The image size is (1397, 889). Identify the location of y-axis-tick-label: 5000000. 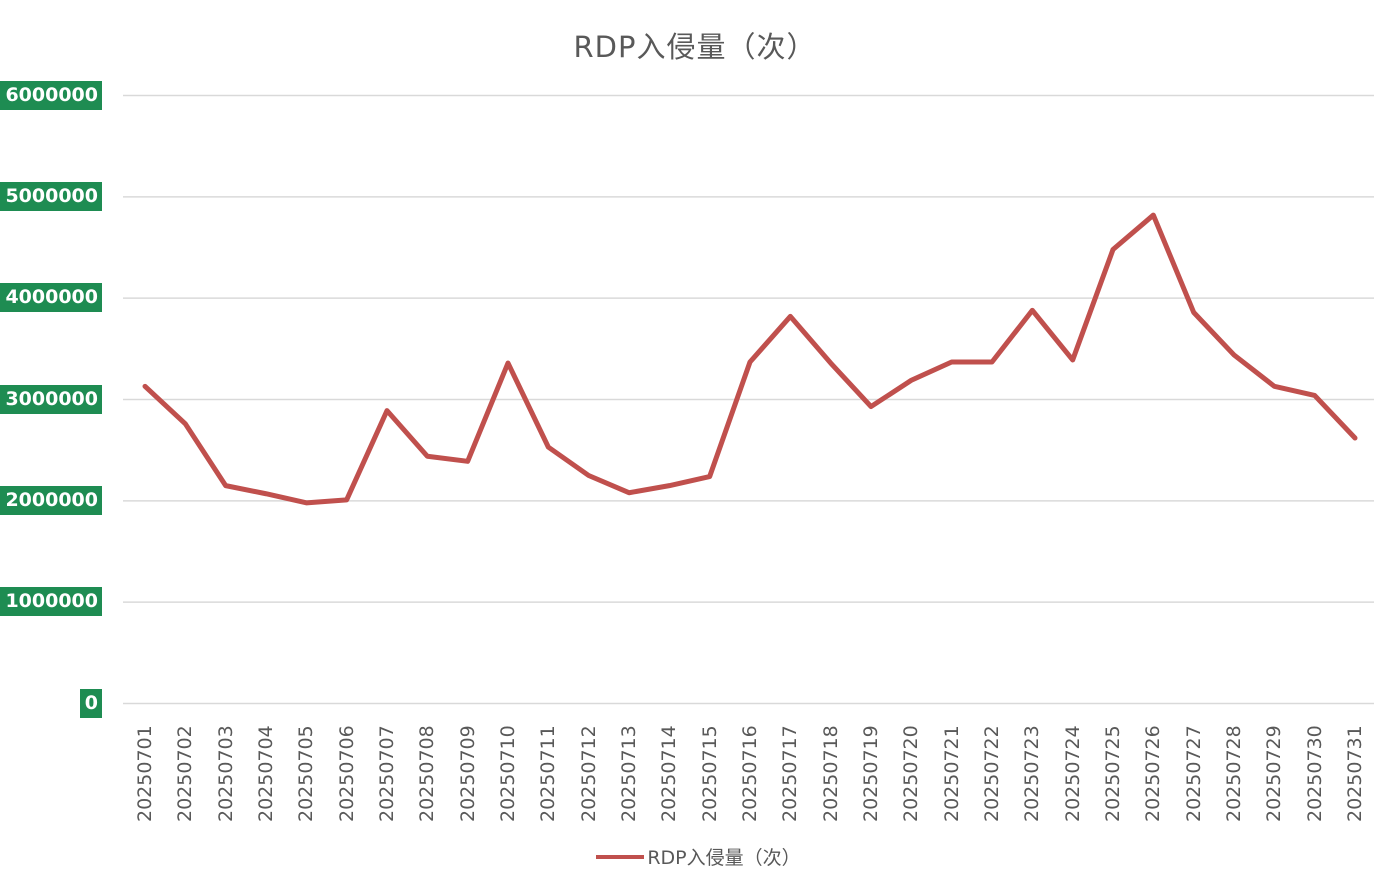
(51, 196).